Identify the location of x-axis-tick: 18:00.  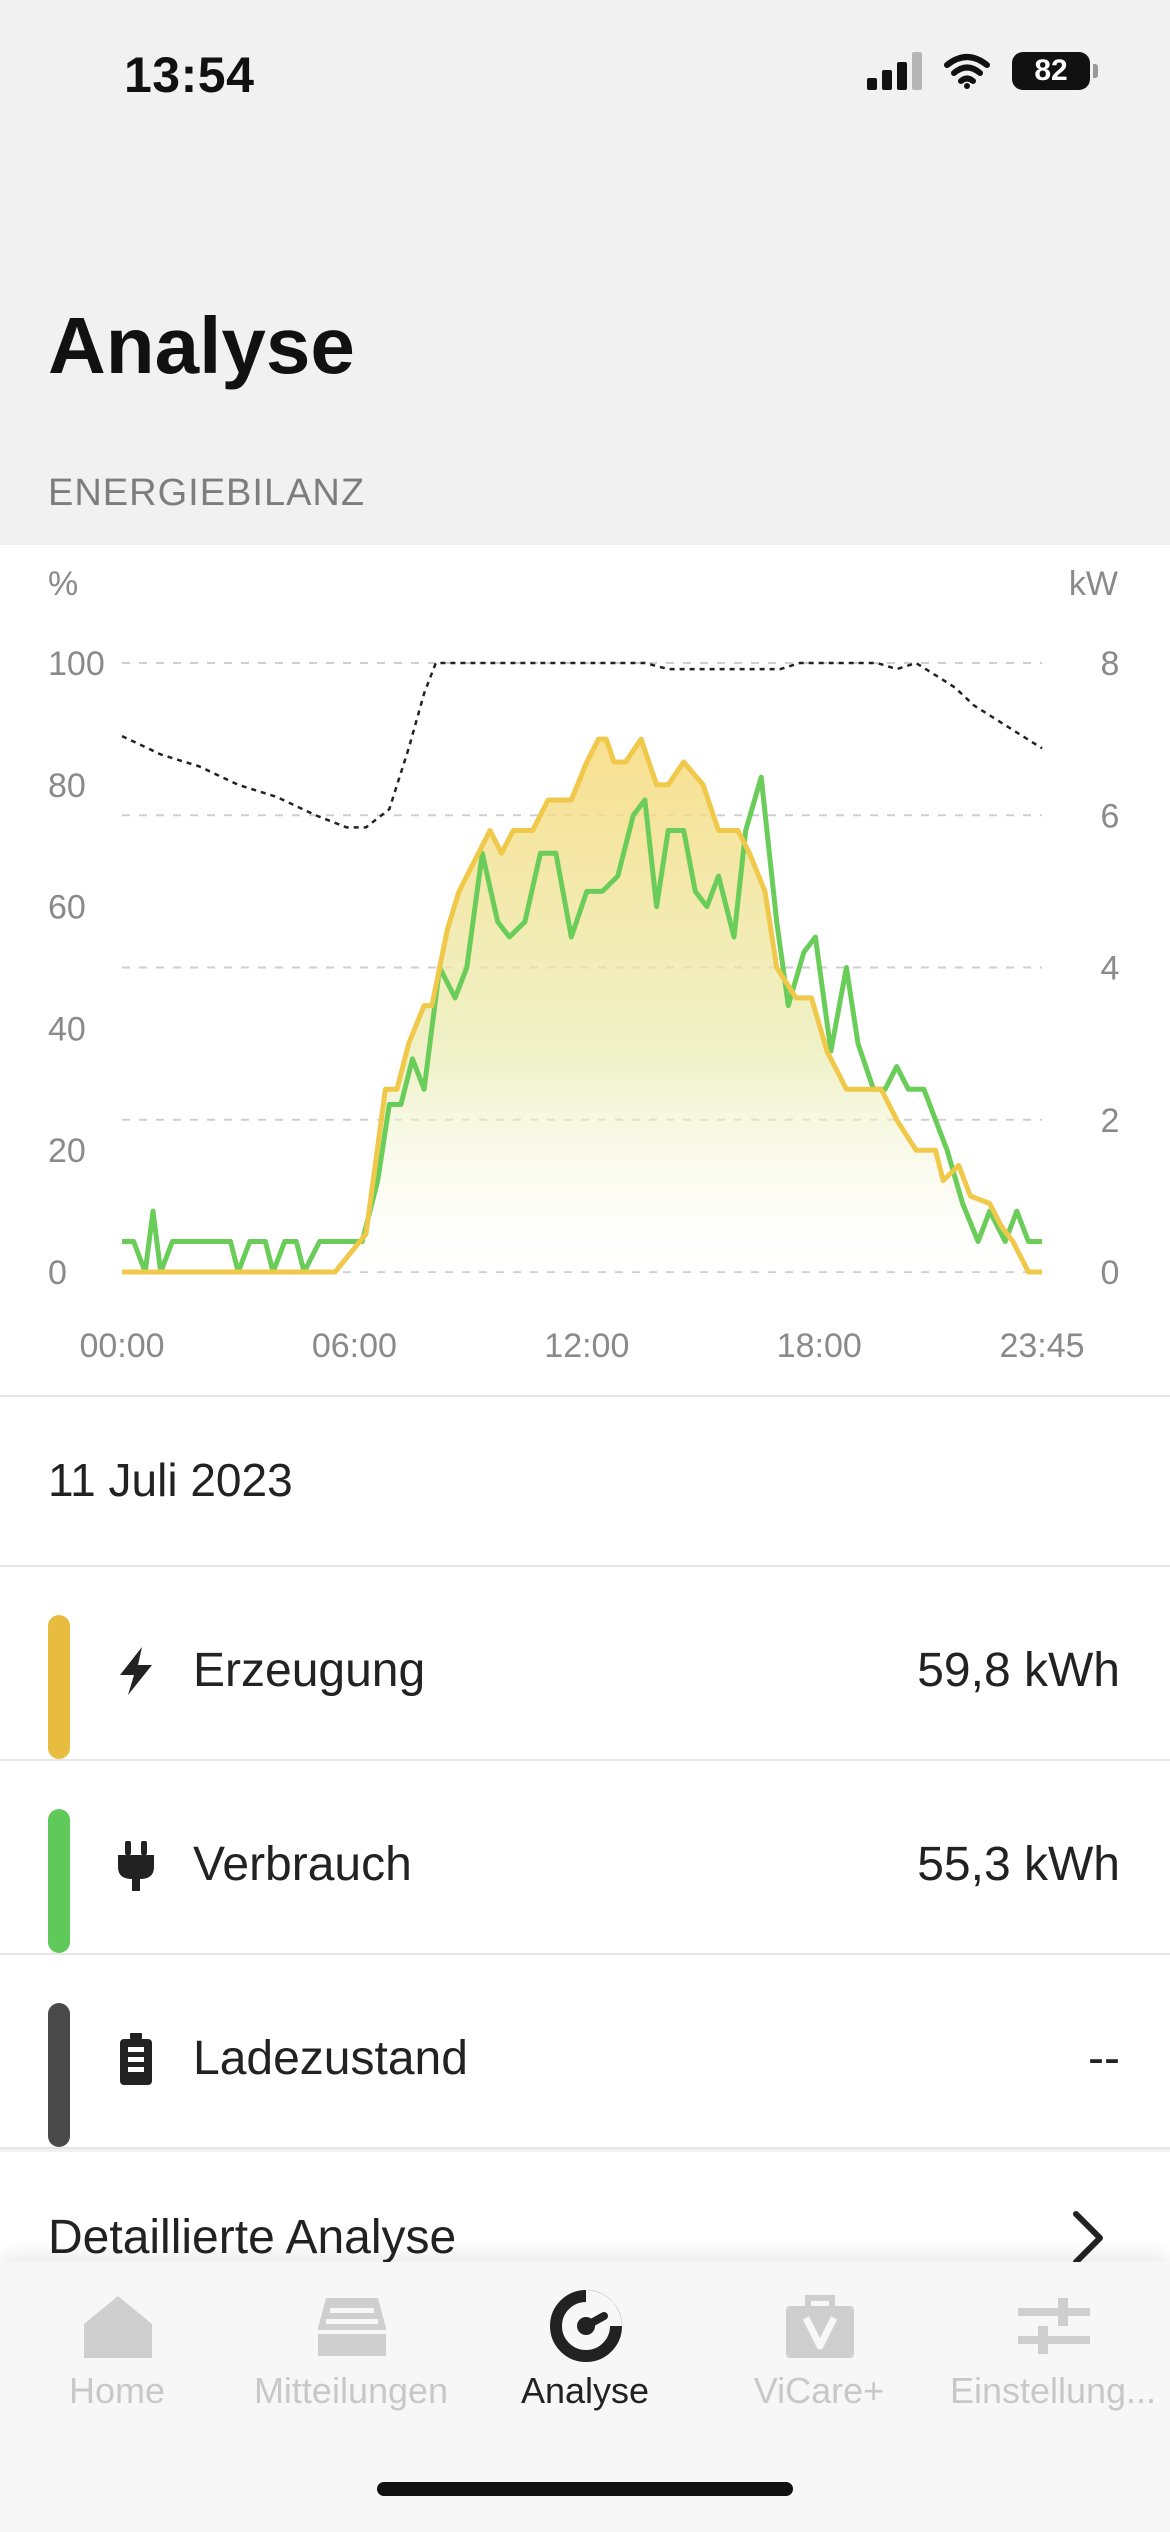
(819, 1346).